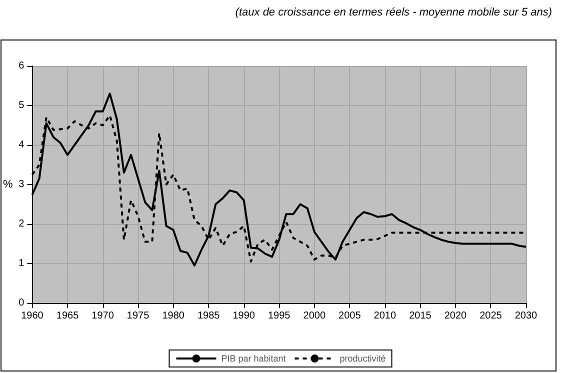 This screenshot has height=373, width=561. I want to click on x-tick-label: 1980, so click(173, 316).